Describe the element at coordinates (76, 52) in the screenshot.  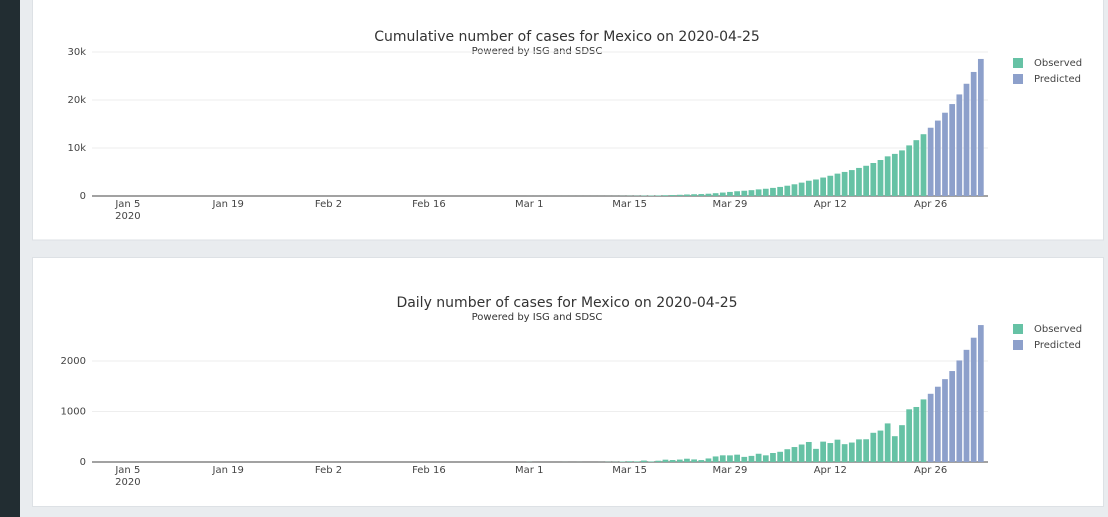
I see `y-tick-label: 30k` at that location.